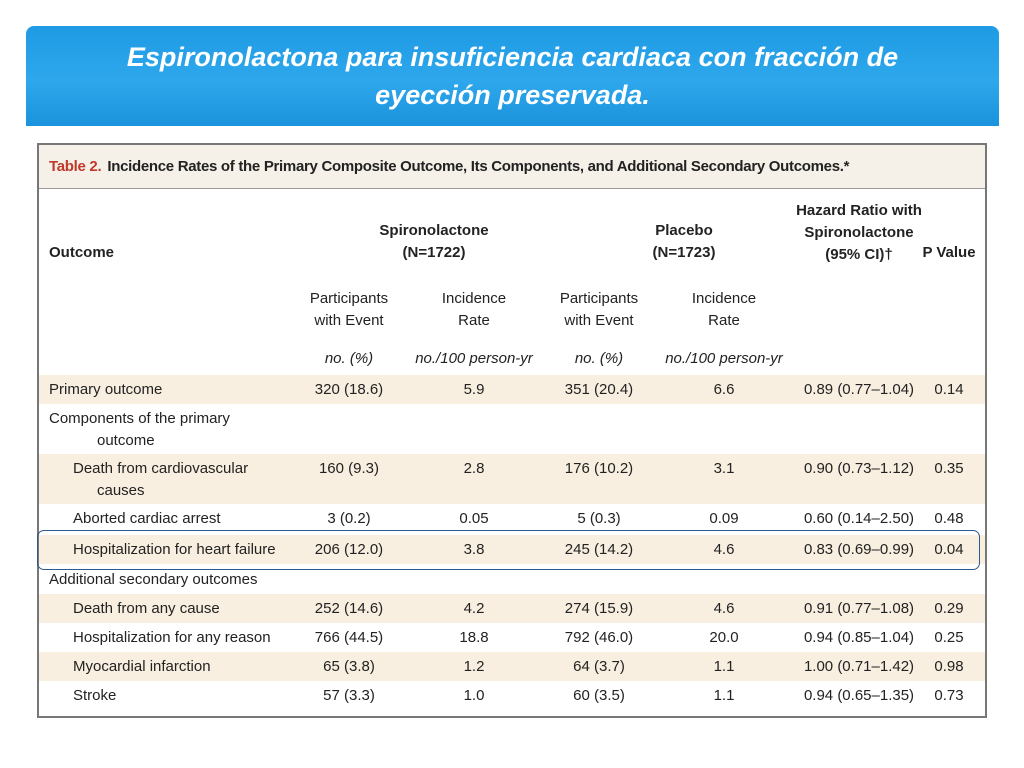 The height and width of the screenshot is (768, 1024). I want to click on header-placebo: Placebo (N=1723), so click(684, 241).